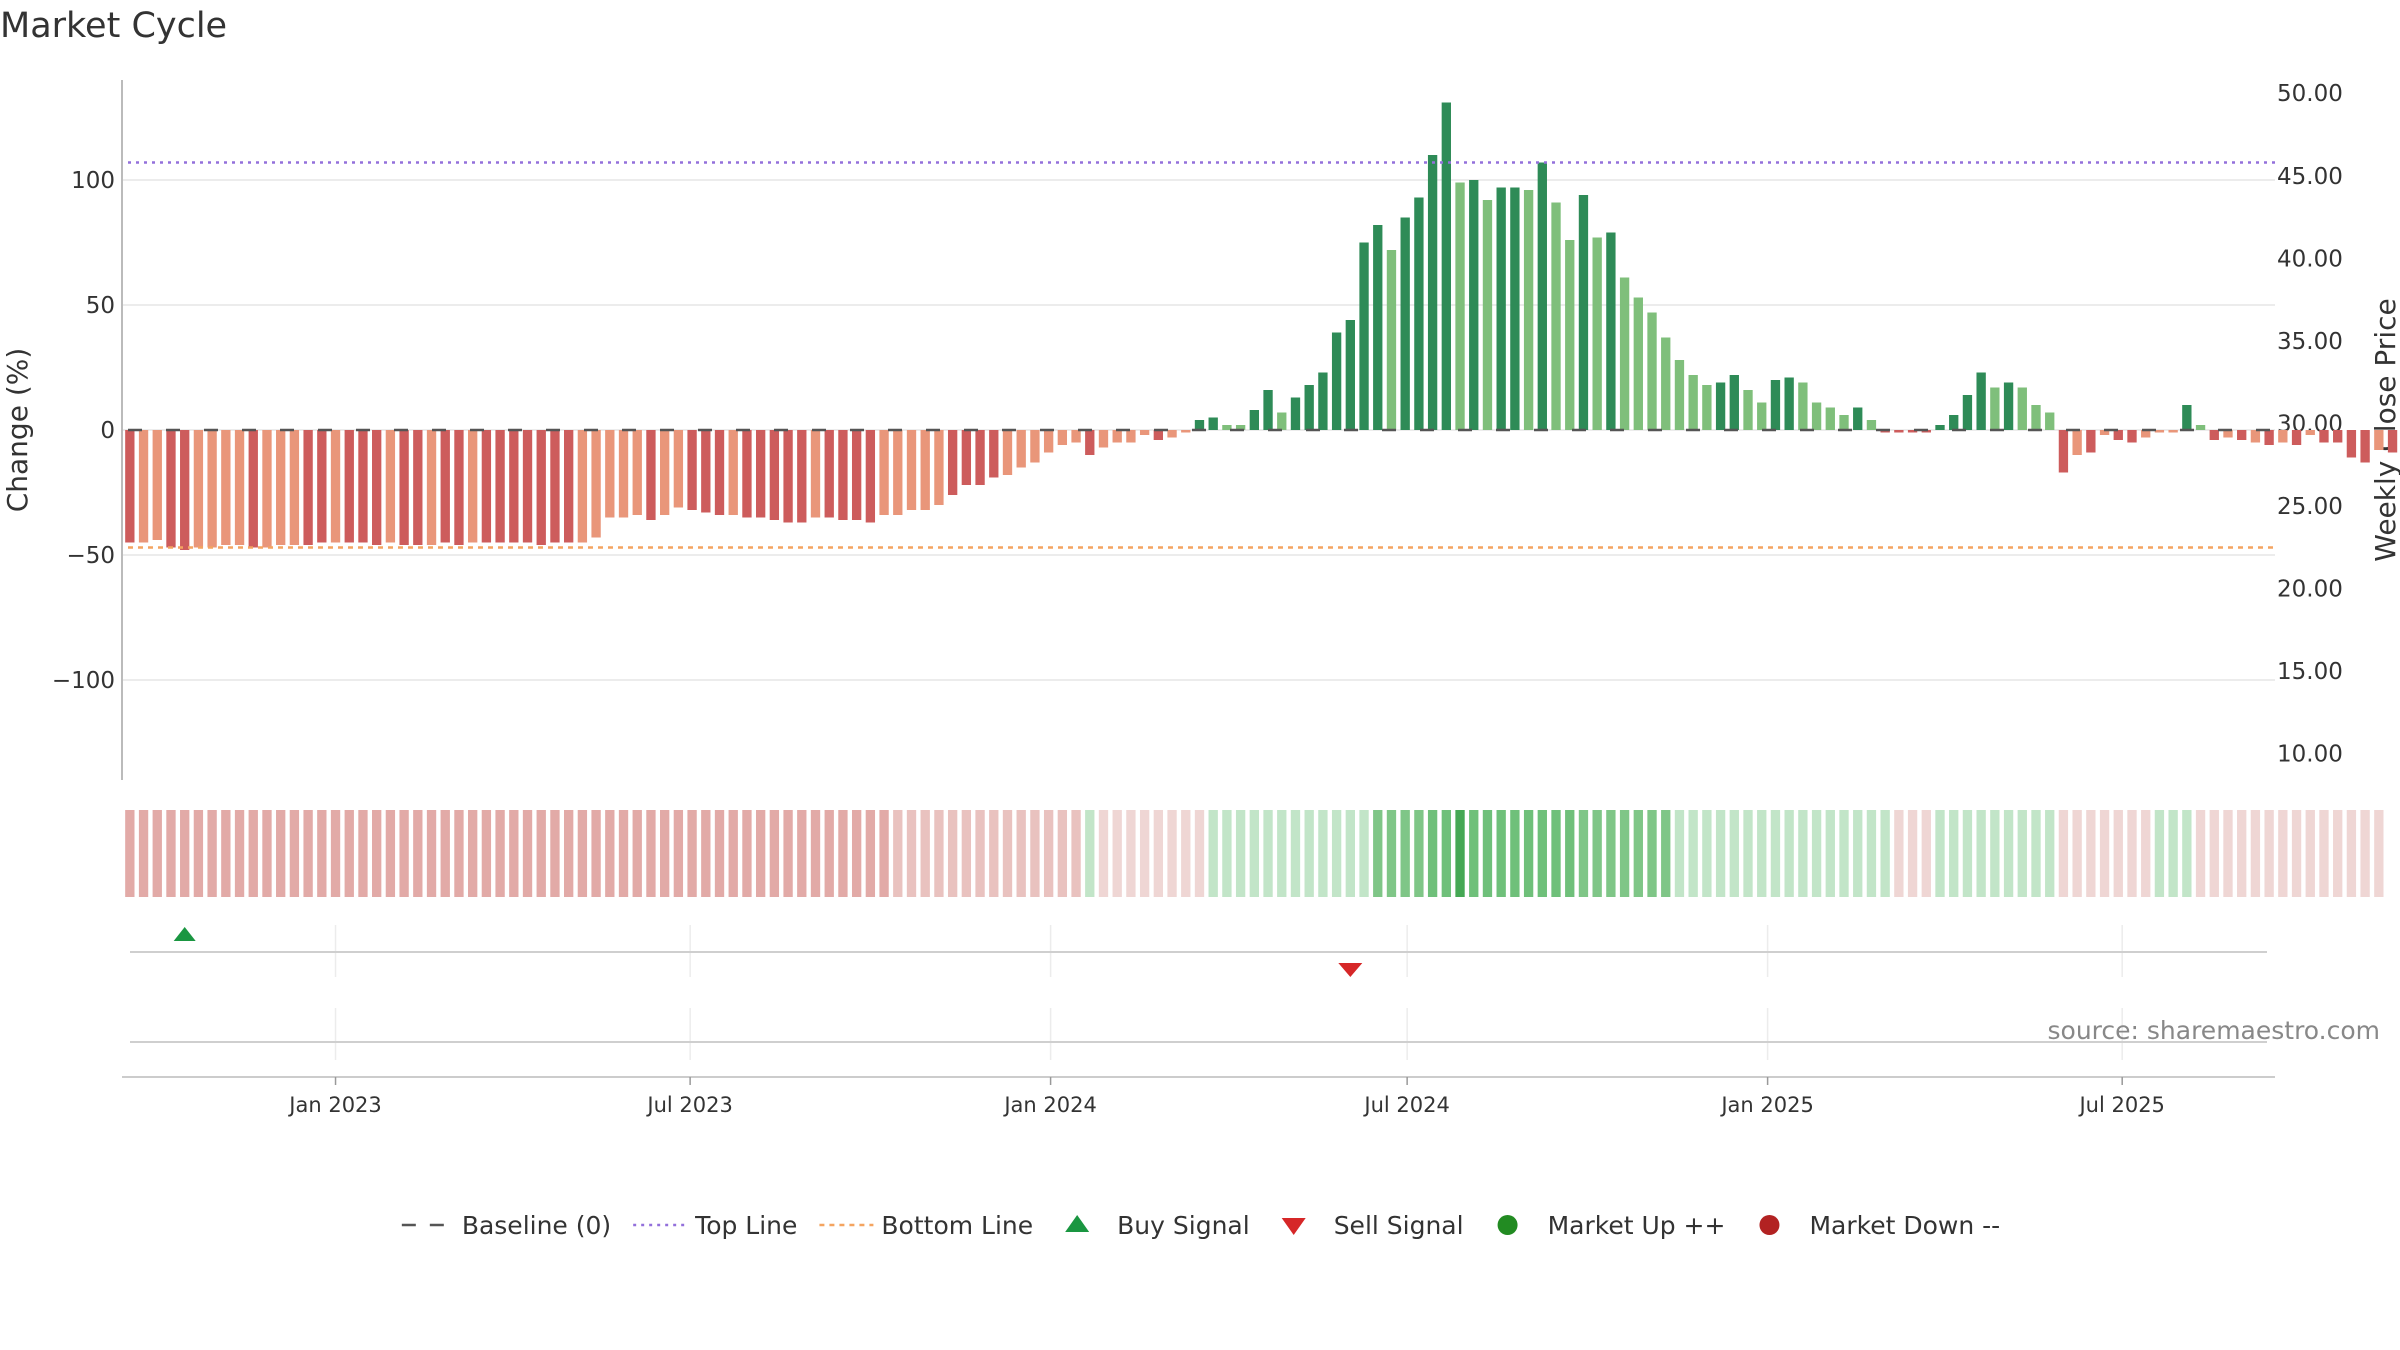 Image resolution: width=2400 pixels, height=1350 pixels. What do you see at coordinates (1183, 1225) in the screenshot?
I see `legend-label: Buy Signal` at bounding box center [1183, 1225].